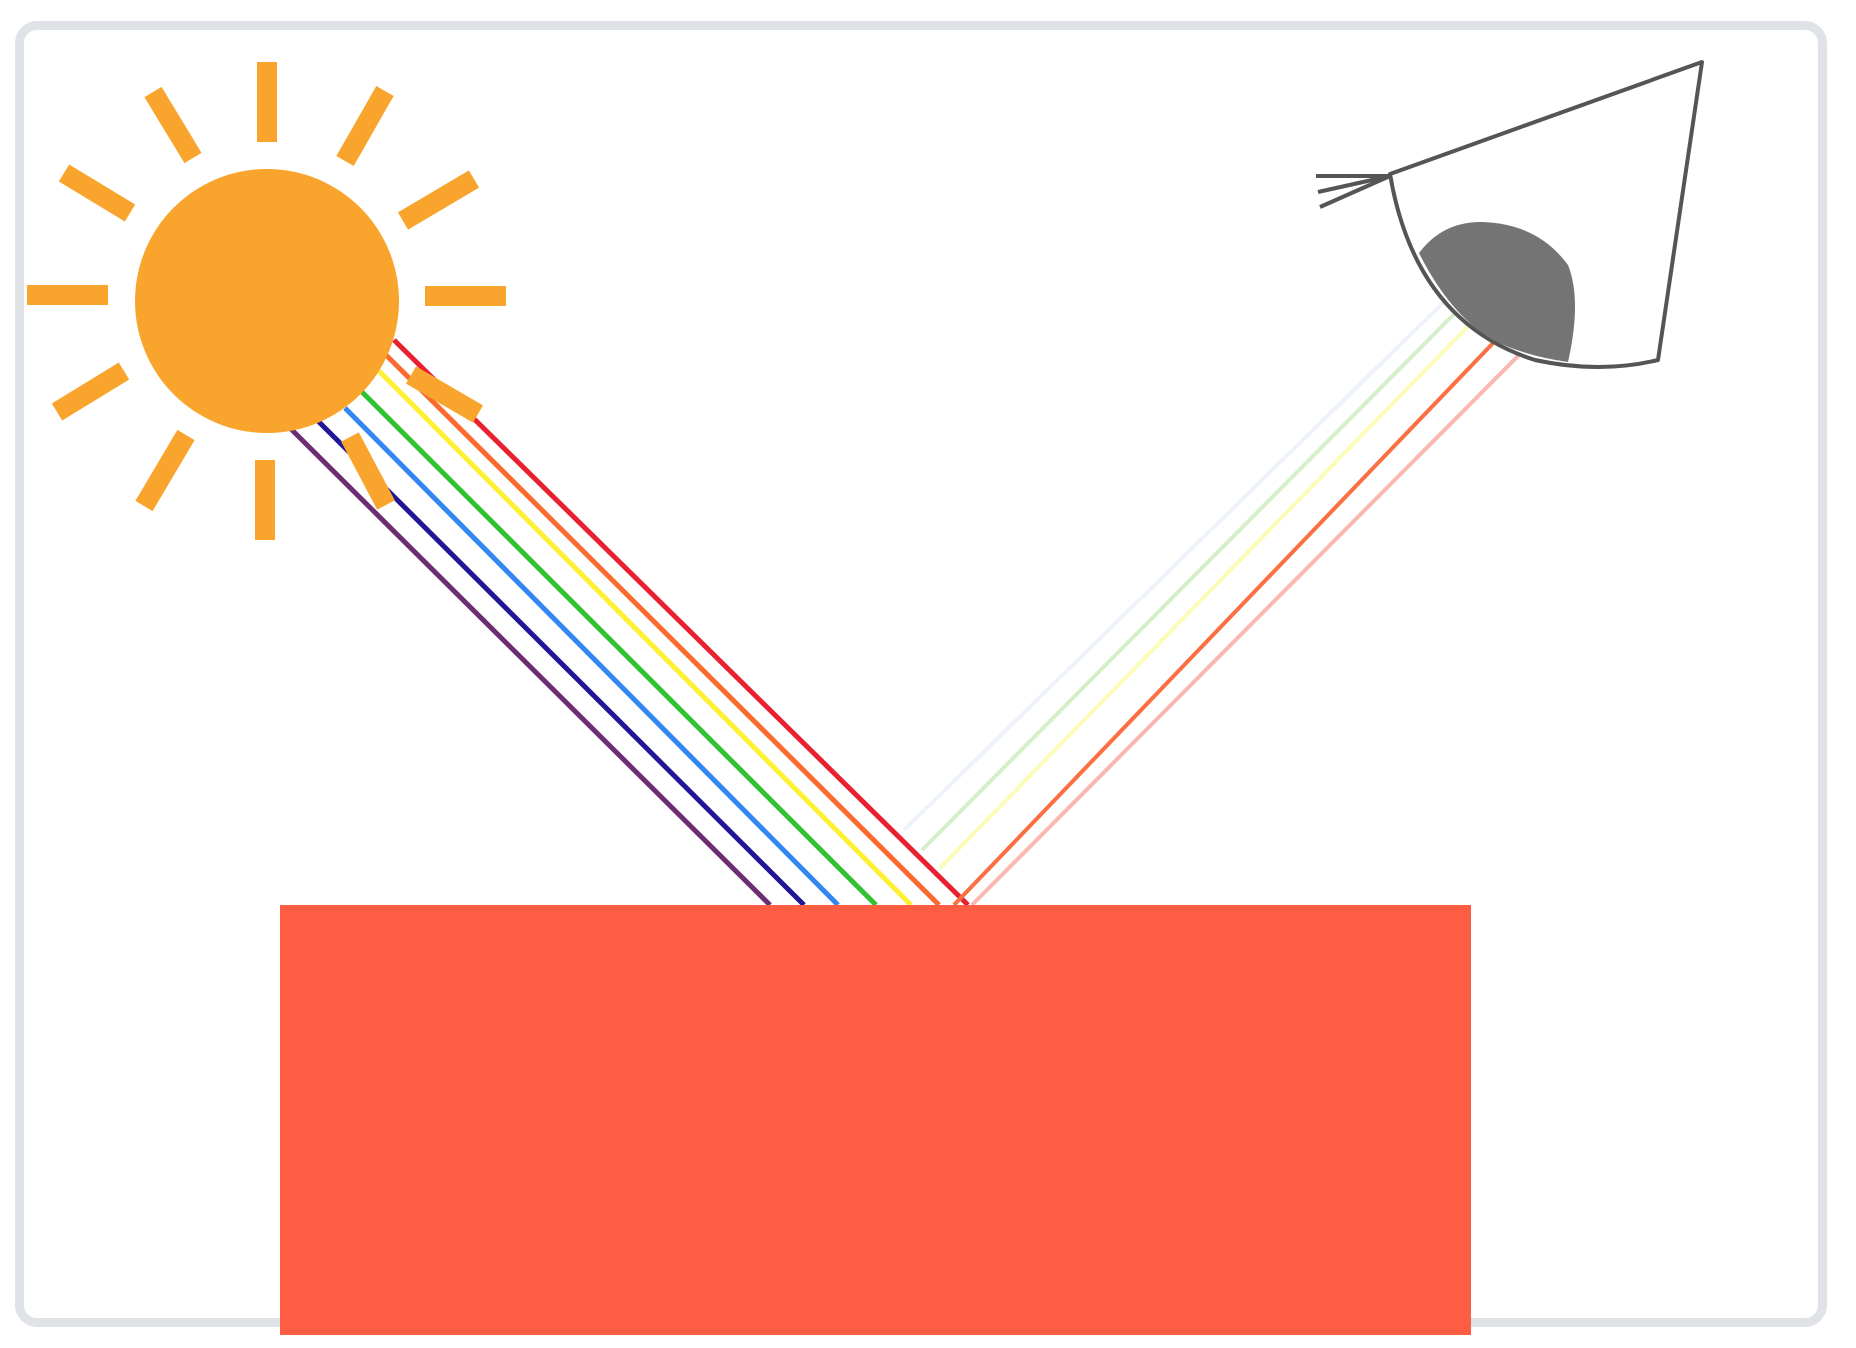  I want to click on sun-disc, so click(267, 301).